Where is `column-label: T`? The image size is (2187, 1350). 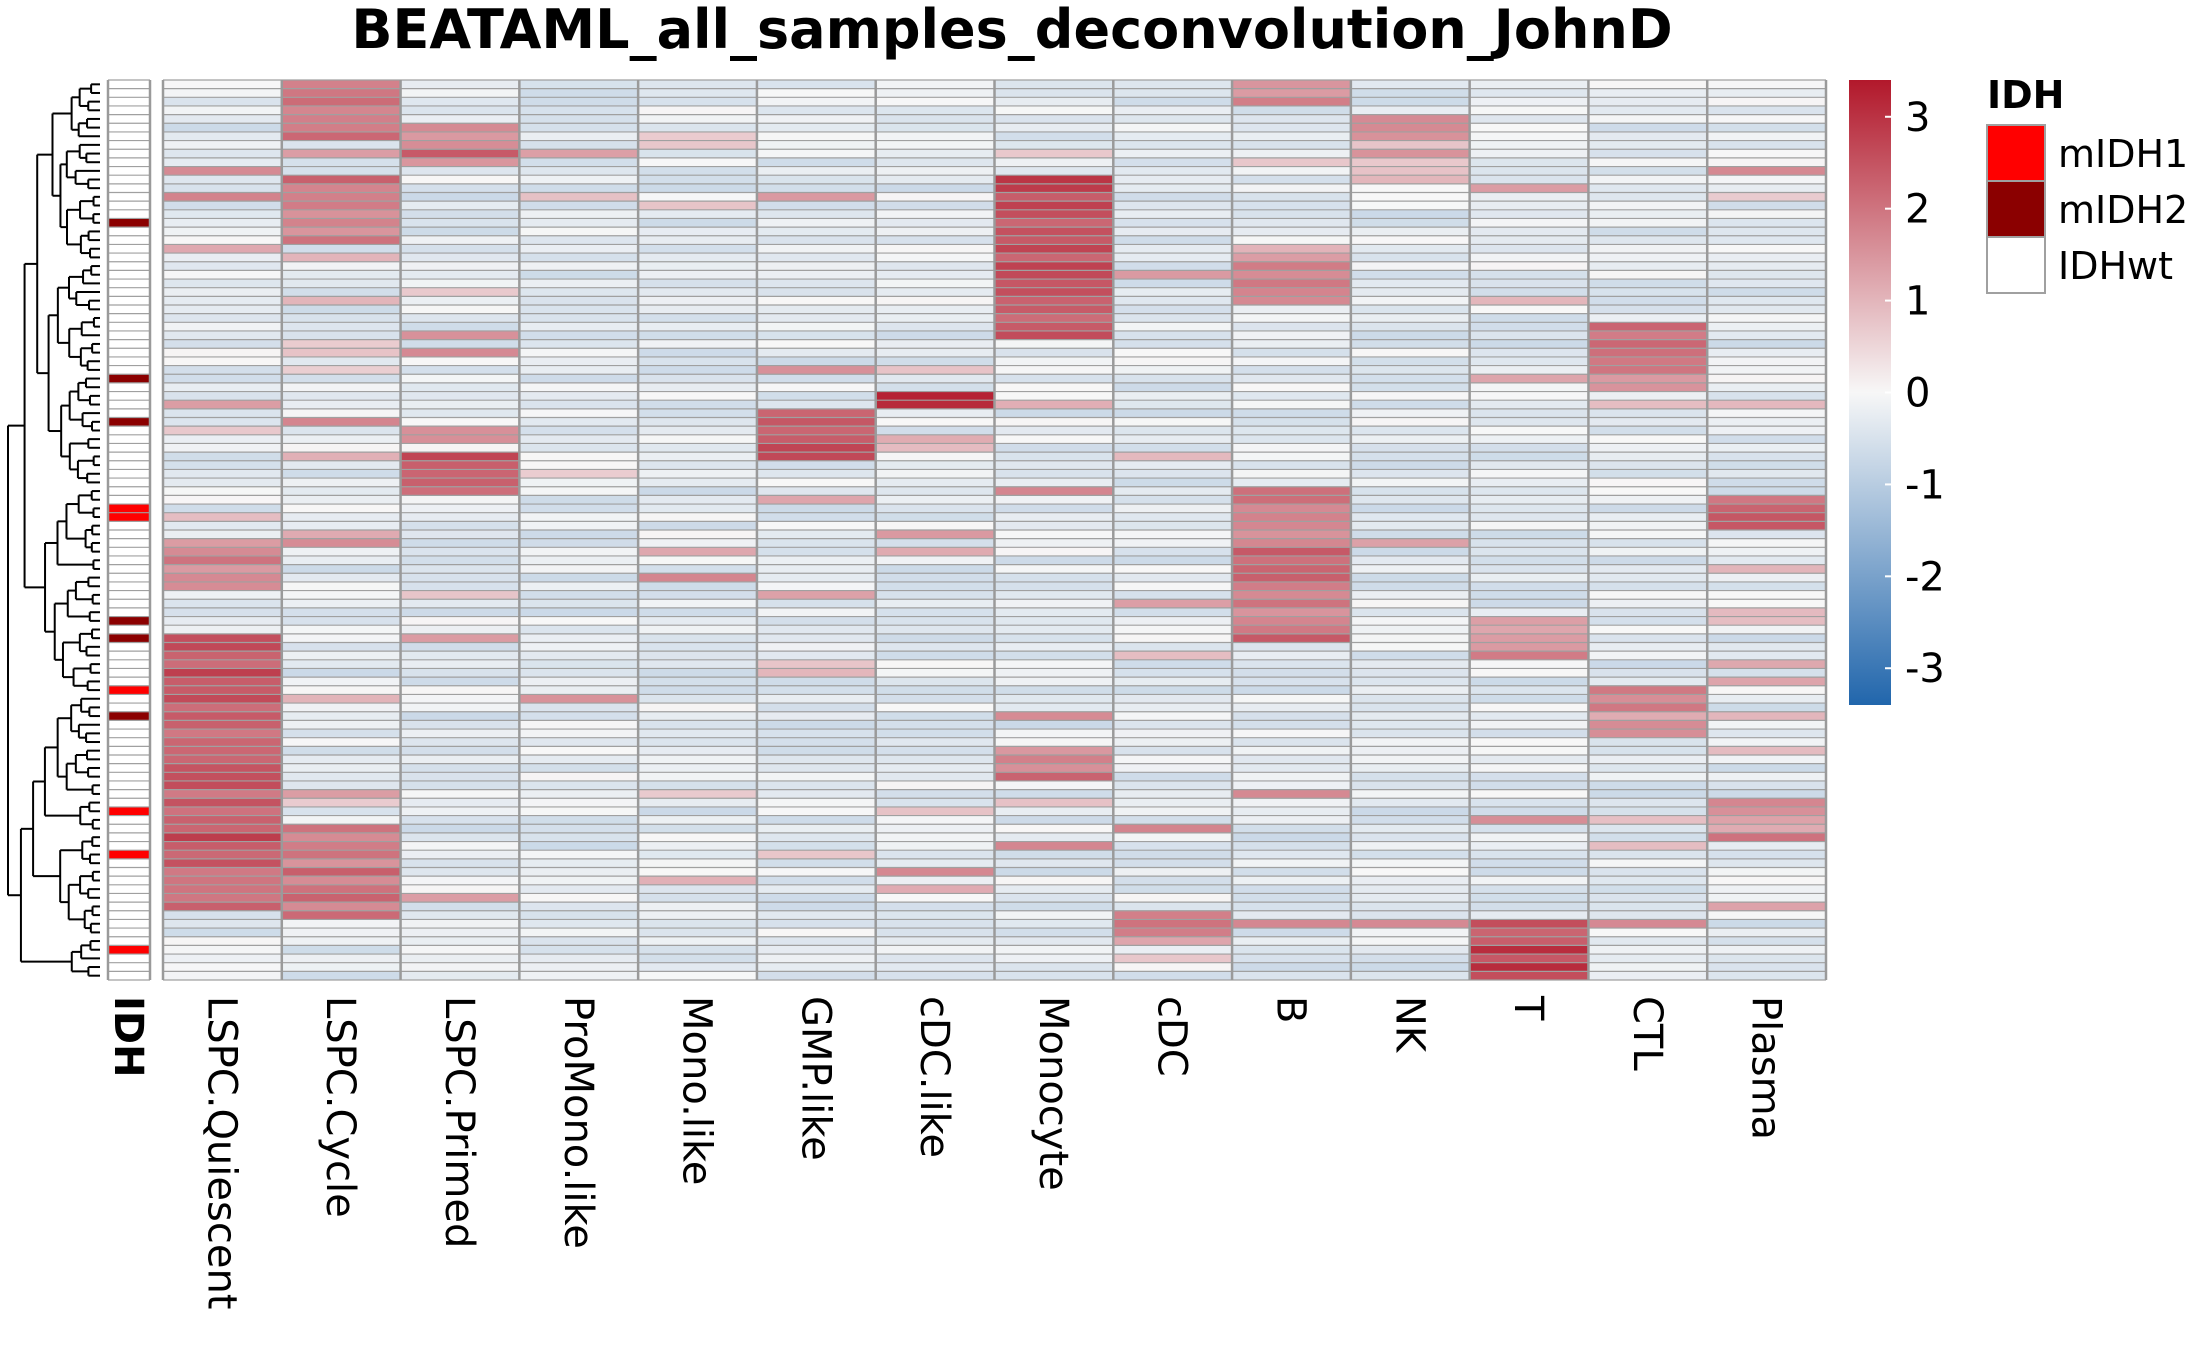 column-label: T is located at coordinates (1528, 1008).